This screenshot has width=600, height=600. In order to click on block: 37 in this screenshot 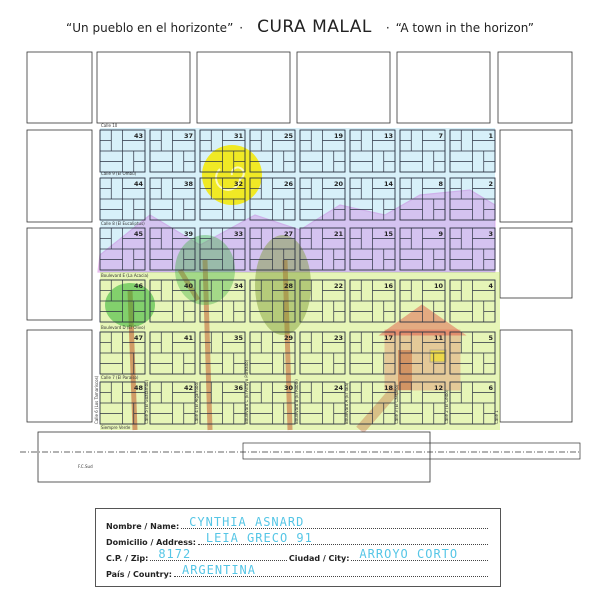, I will do `click(172, 151)`.